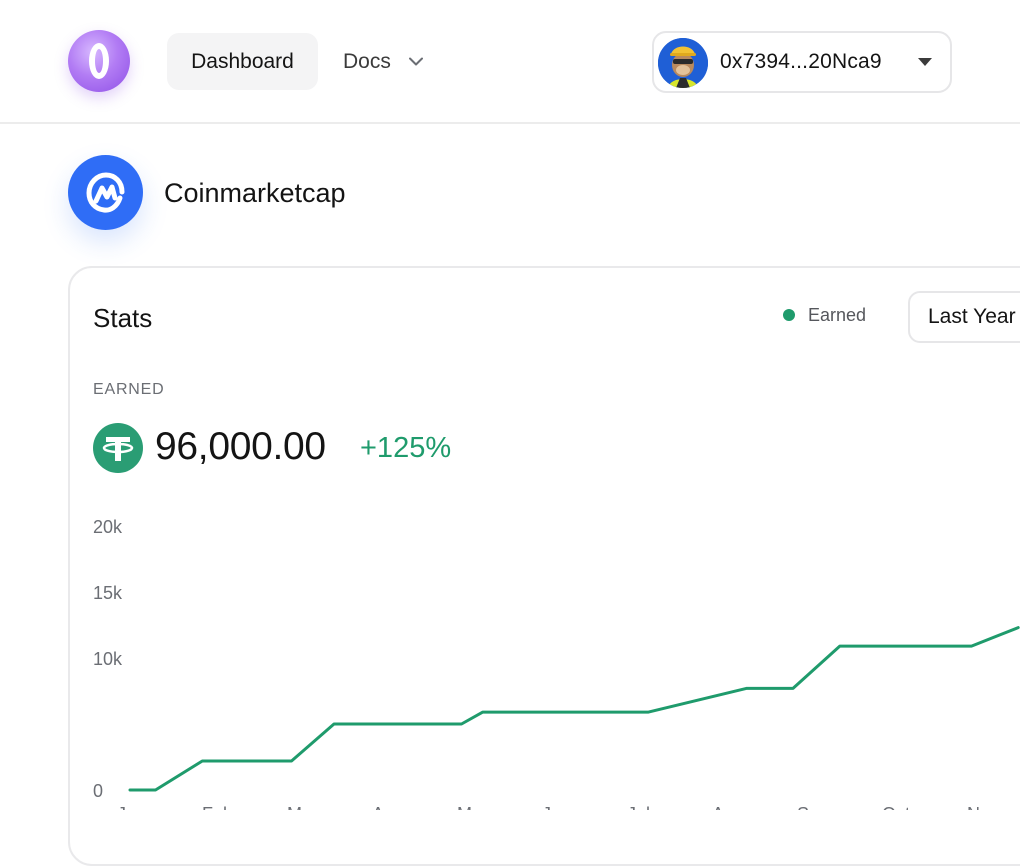  Describe the element at coordinates (129, 389) in the screenshot. I see `earned-label: EARNED` at that location.